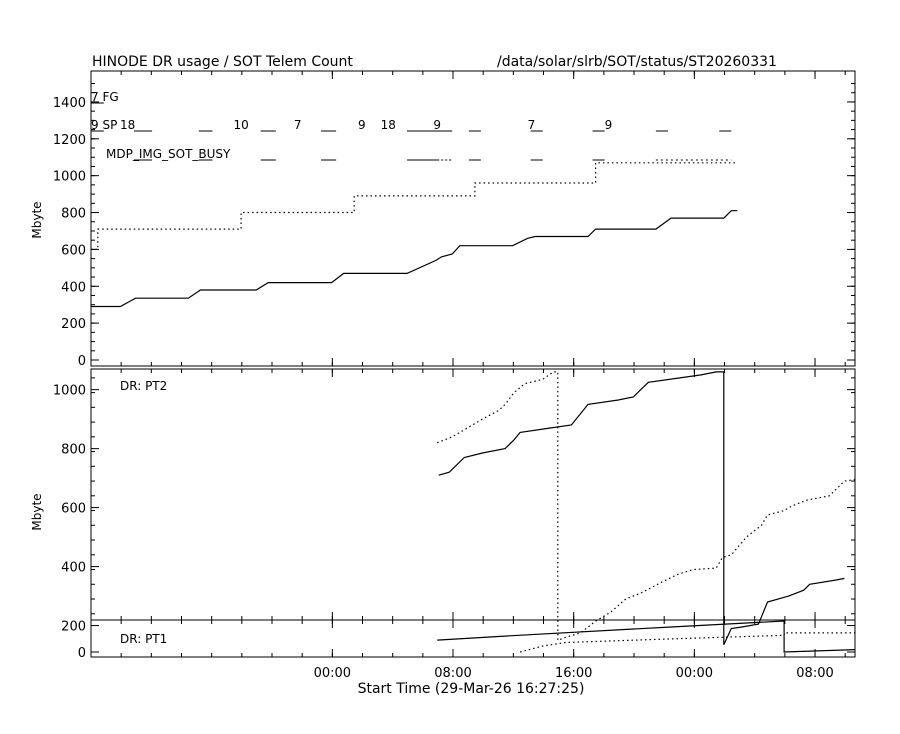 The height and width of the screenshot is (734, 900). I want to click on data-path: /data/solar/slrb/SOT/status/ST20260331, so click(637, 62).